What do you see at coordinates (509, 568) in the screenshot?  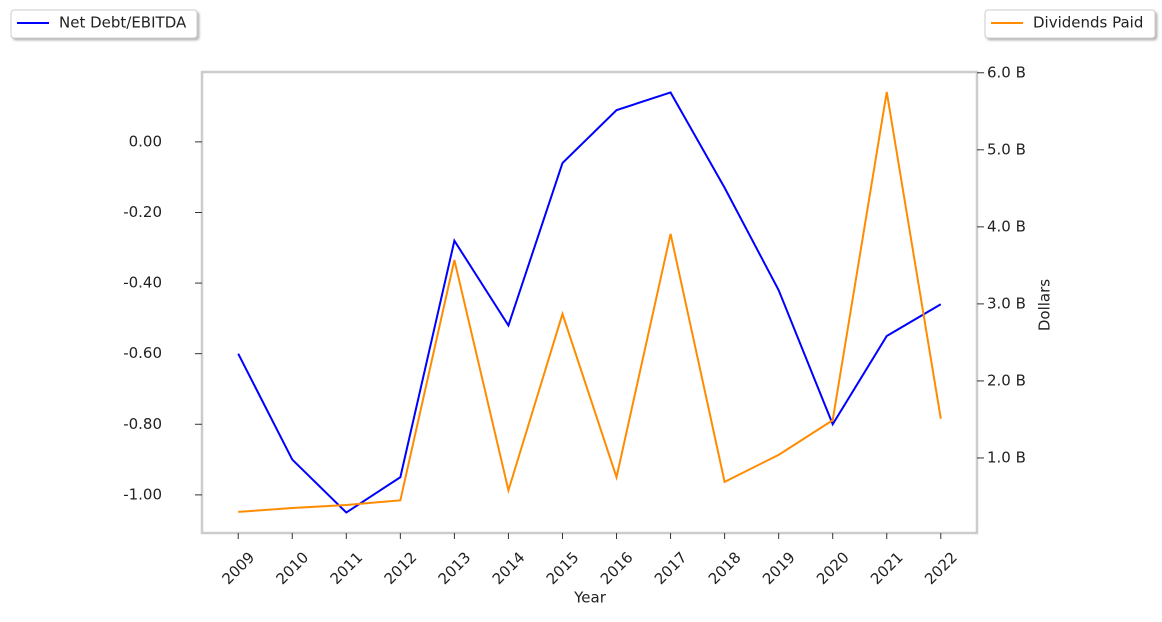 I see `x-tick-label: 2014` at bounding box center [509, 568].